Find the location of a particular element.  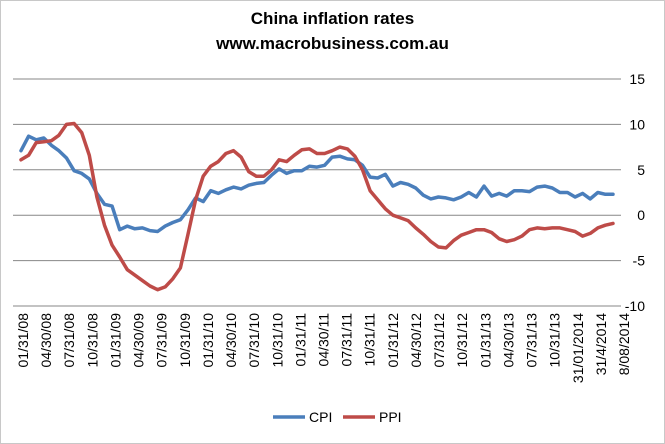

x-tick-label: 31/01/2014 is located at coordinates (578, 348).